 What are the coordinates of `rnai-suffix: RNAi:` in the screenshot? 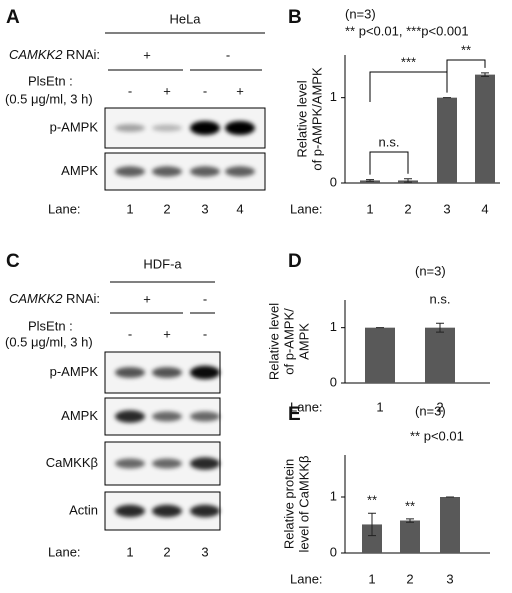 It's located at (81, 54).